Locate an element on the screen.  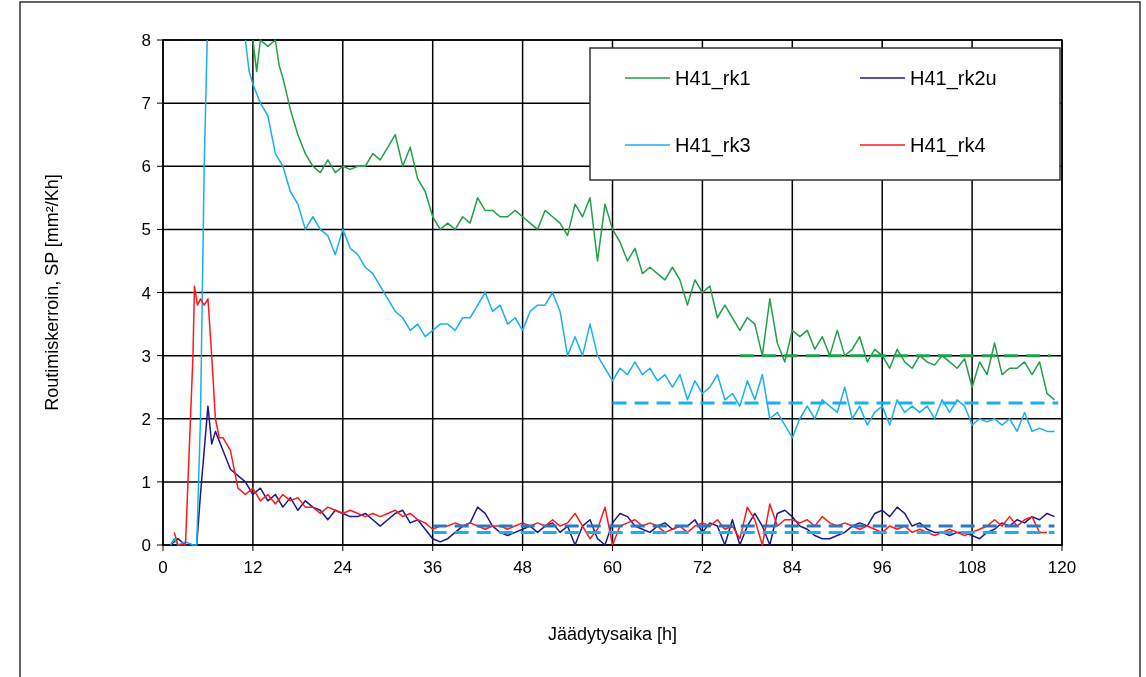
x-tick-label: 48 is located at coordinates (523, 567).